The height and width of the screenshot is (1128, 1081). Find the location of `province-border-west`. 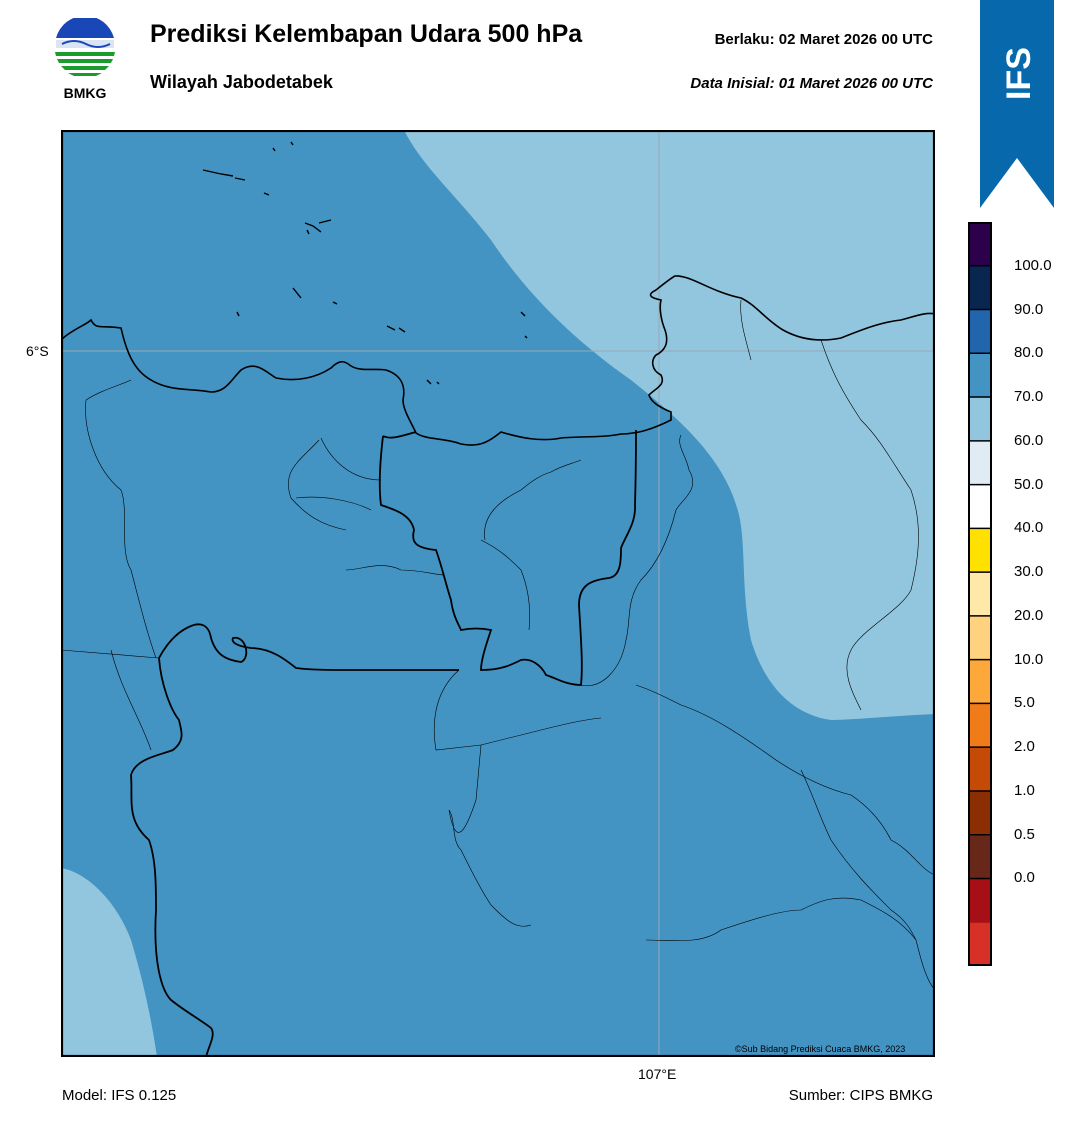

province-border-west is located at coordinates (294, 840).